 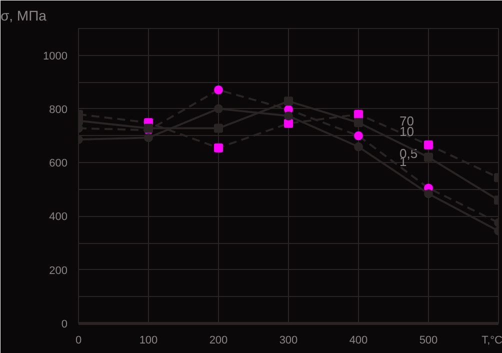 What do you see at coordinates (58, 217) in the screenshot?
I see `y-tick-label: 400` at bounding box center [58, 217].